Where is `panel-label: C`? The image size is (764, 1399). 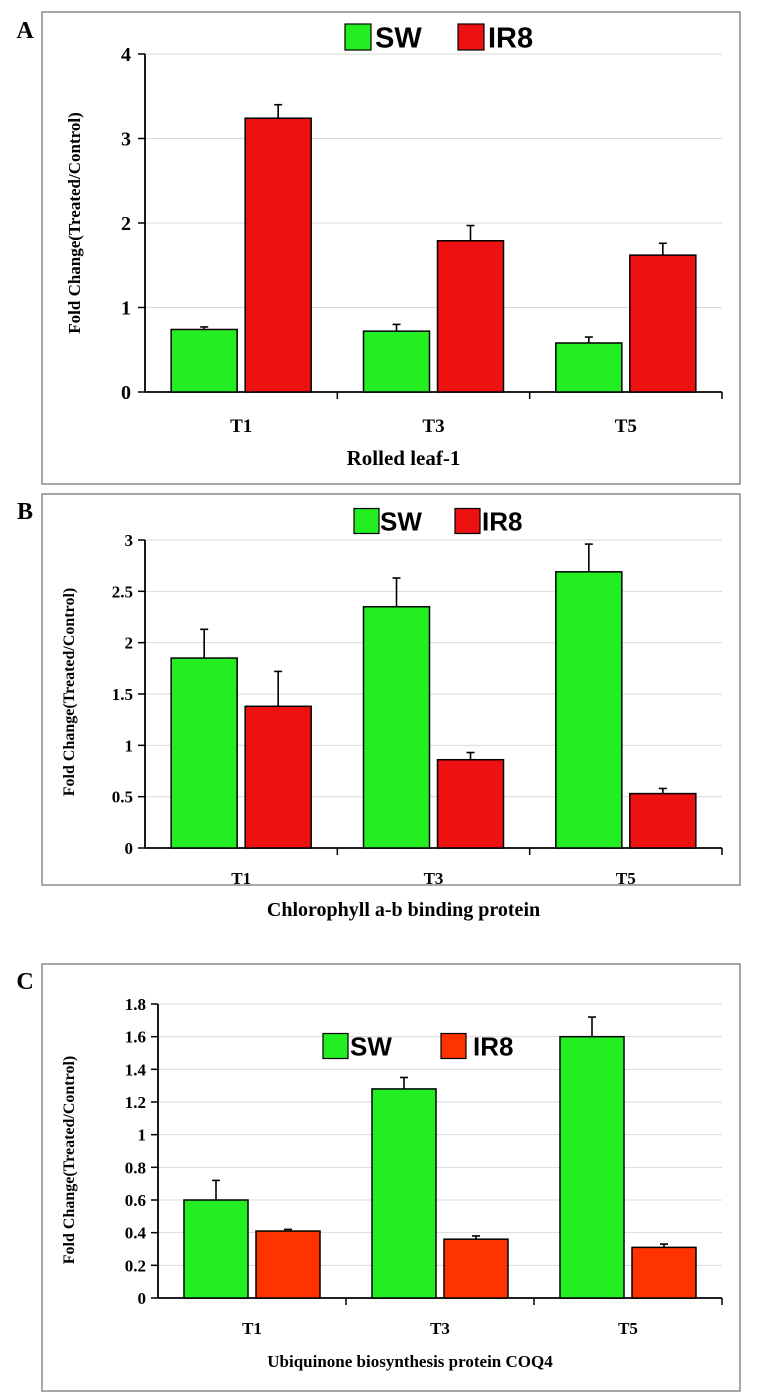 panel-label: C is located at coordinates (24, 982).